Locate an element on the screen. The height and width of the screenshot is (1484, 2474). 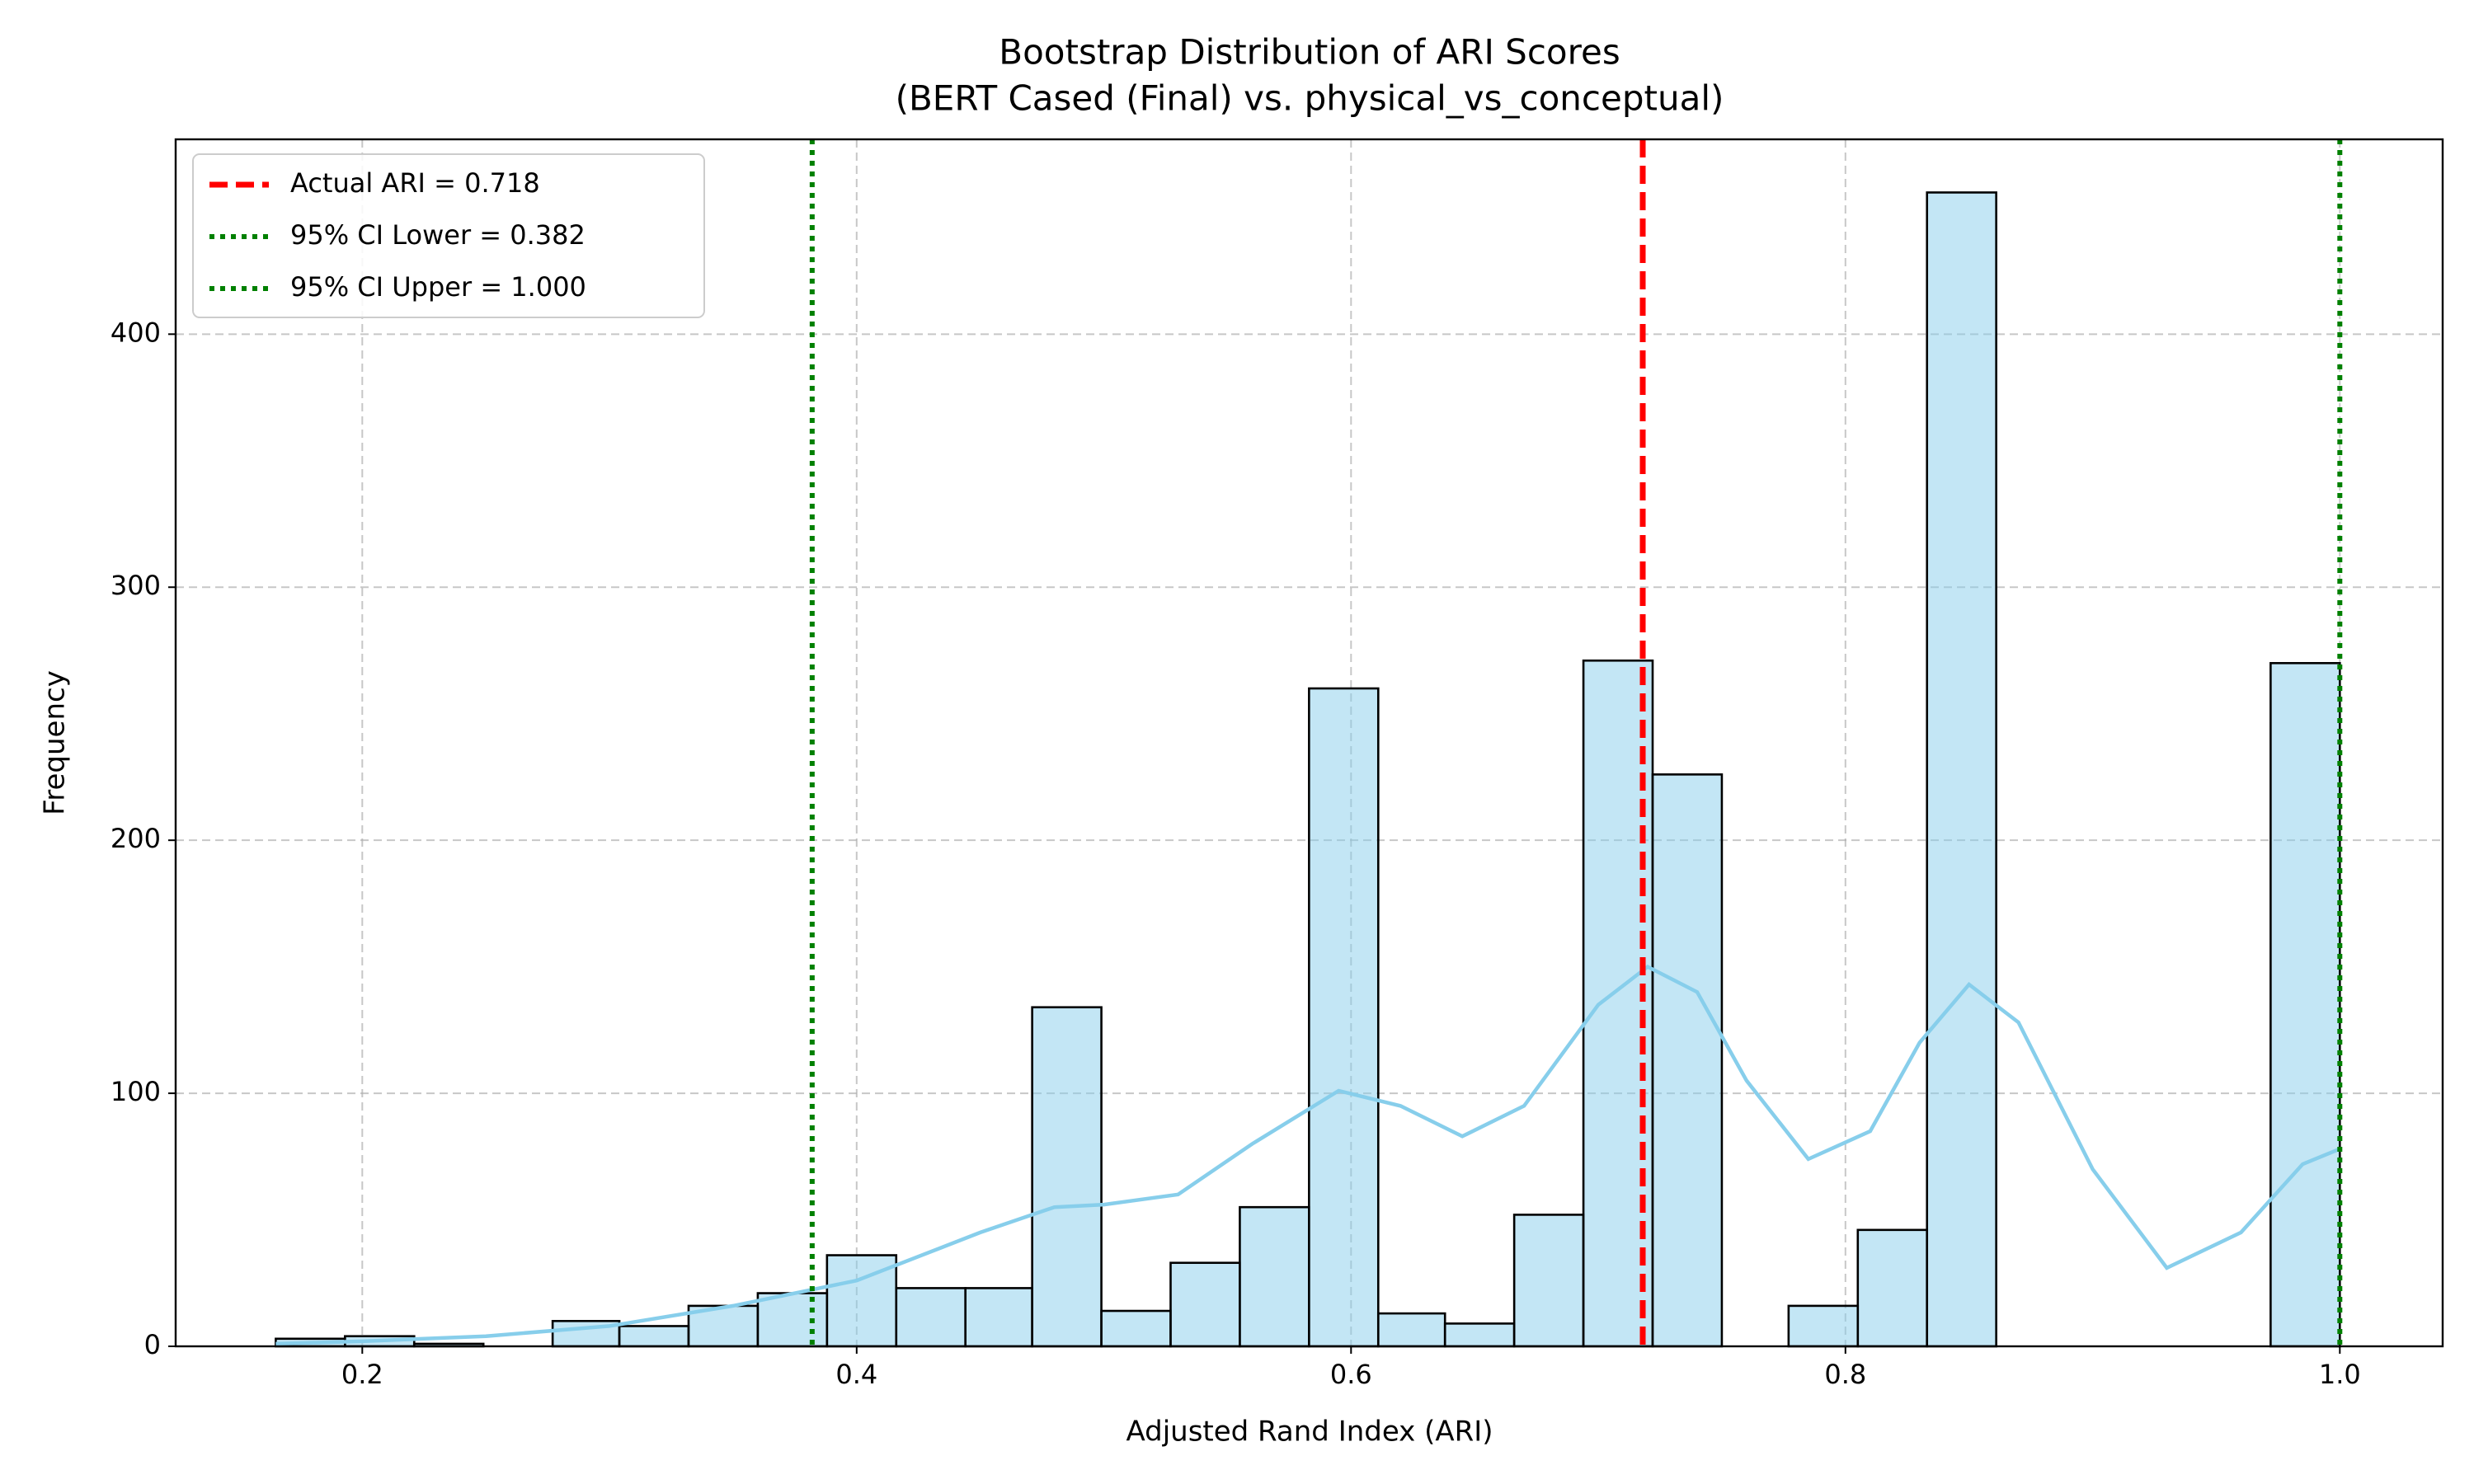
legend-label: Actual ARI = 0.718 is located at coordinates (415, 183).